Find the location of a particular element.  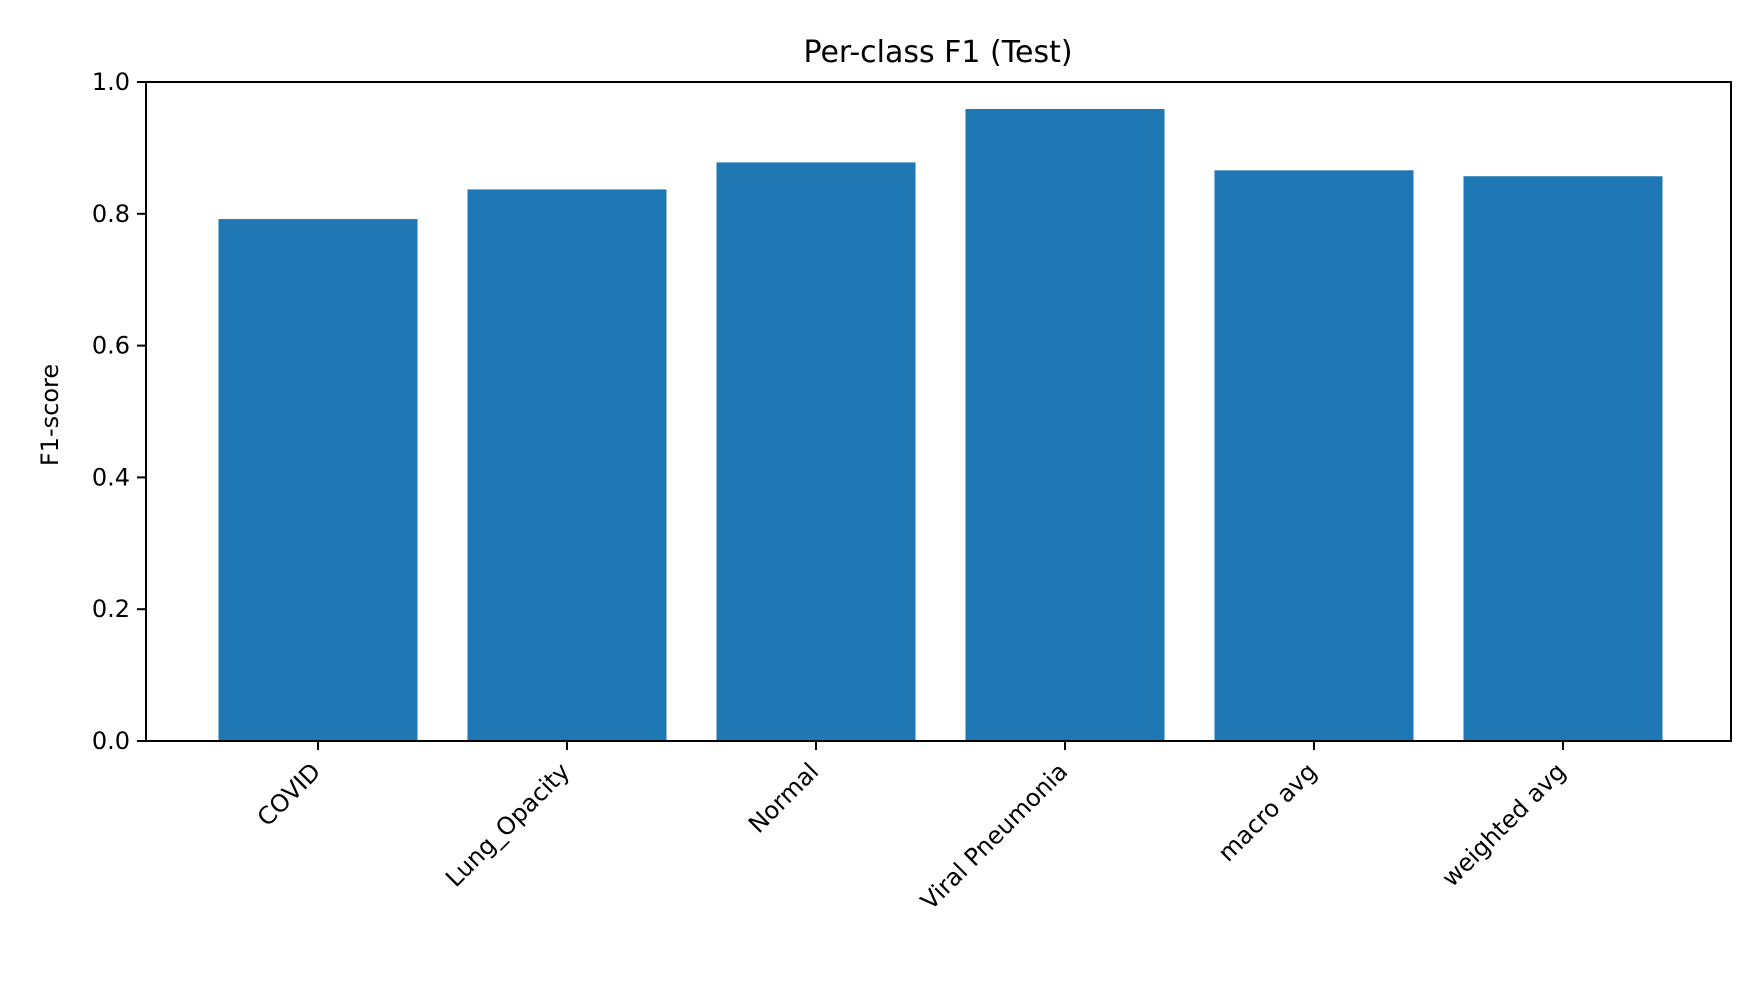

bar-lung-opacity is located at coordinates (567, 465).